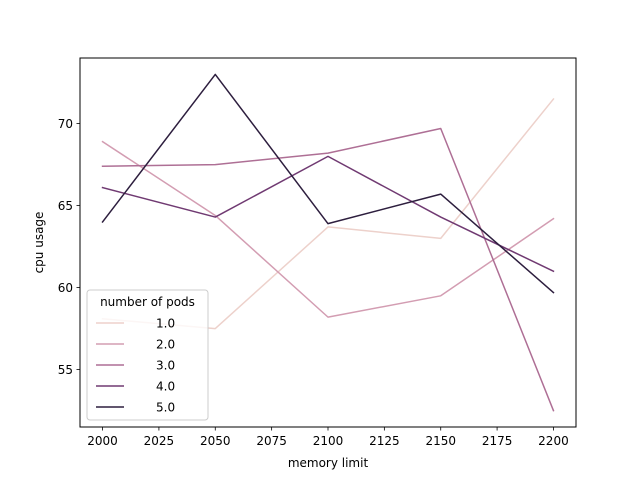 The image size is (640, 480). What do you see at coordinates (328, 463) in the screenshot?
I see `x-axis-label: memory limit` at bounding box center [328, 463].